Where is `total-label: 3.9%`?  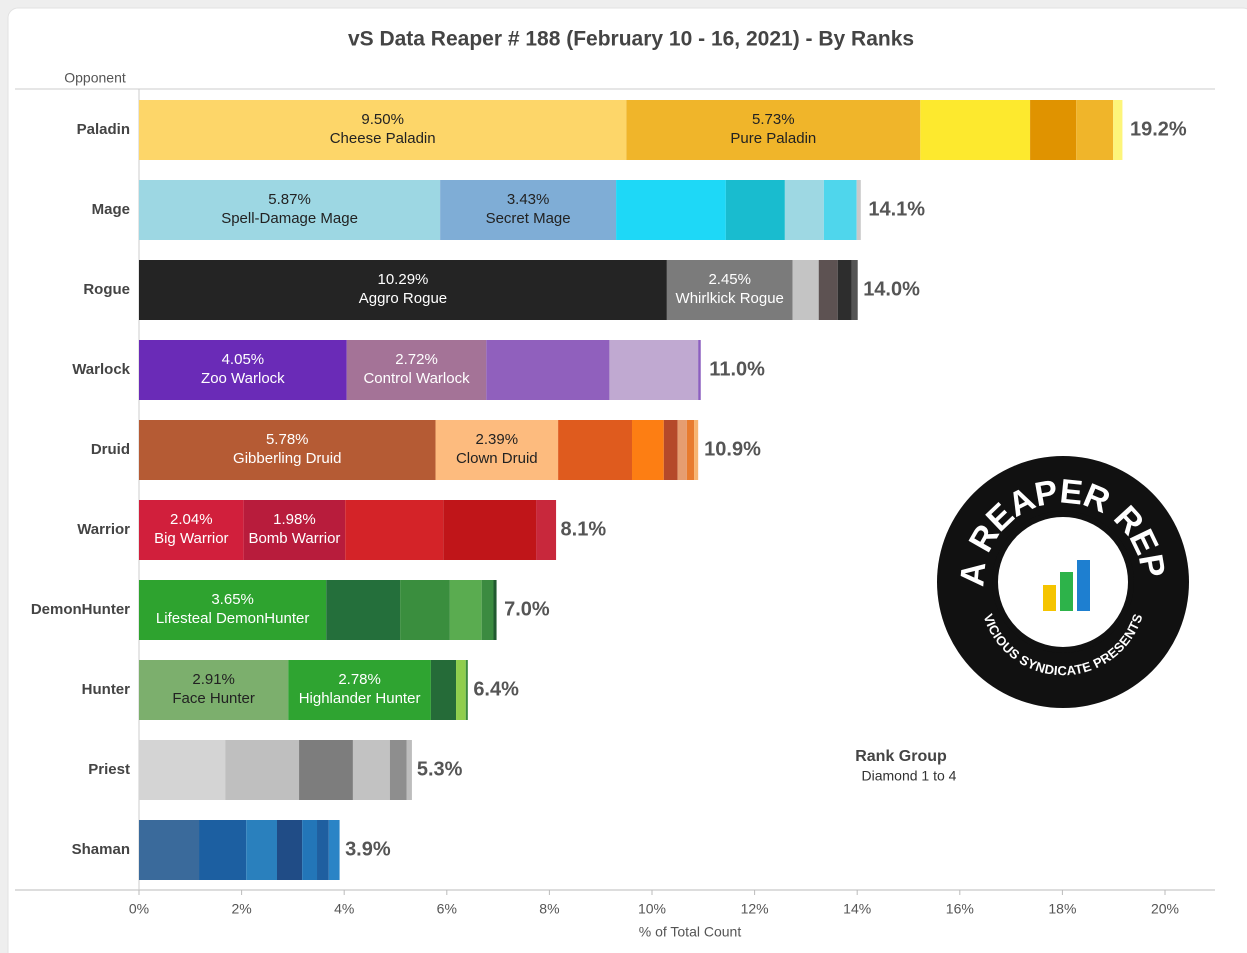
total-label: 3.9% is located at coordinates (368, 849).